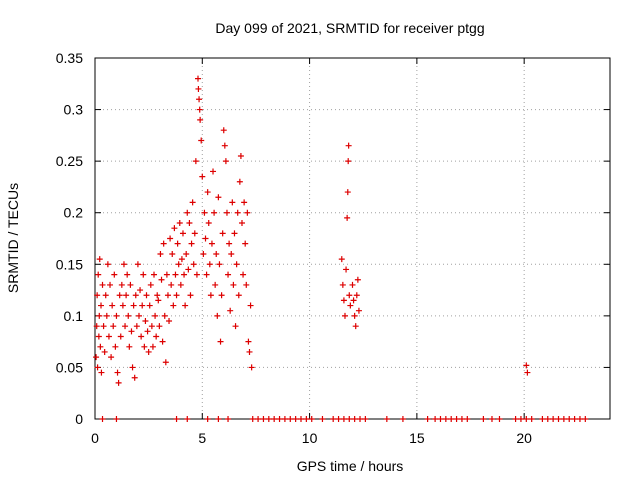  What do you see at coordinates (74, 110) in the screenshot?
I see `y-tick-label: 0.3` at bounding box center [74, 110].